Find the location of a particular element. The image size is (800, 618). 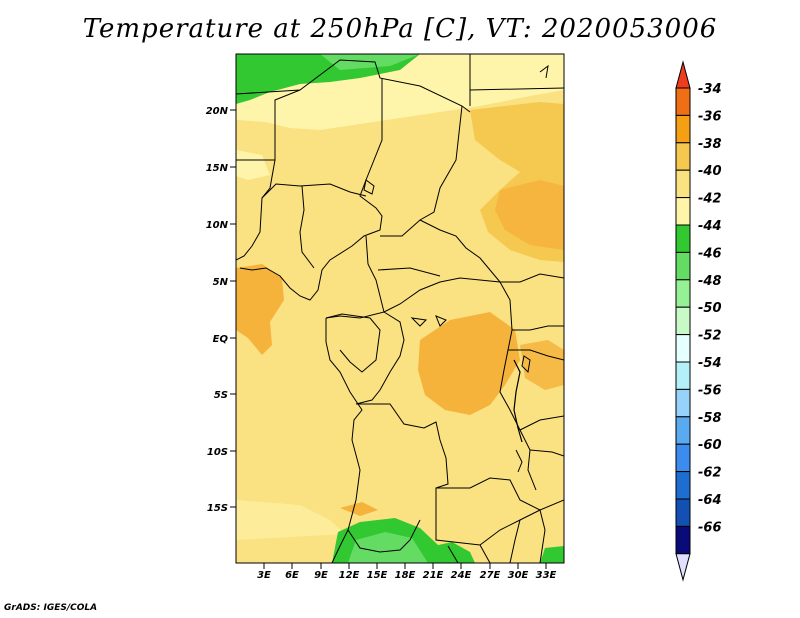

lon-tick-21e: 21E is located at coordinates (433, 572).